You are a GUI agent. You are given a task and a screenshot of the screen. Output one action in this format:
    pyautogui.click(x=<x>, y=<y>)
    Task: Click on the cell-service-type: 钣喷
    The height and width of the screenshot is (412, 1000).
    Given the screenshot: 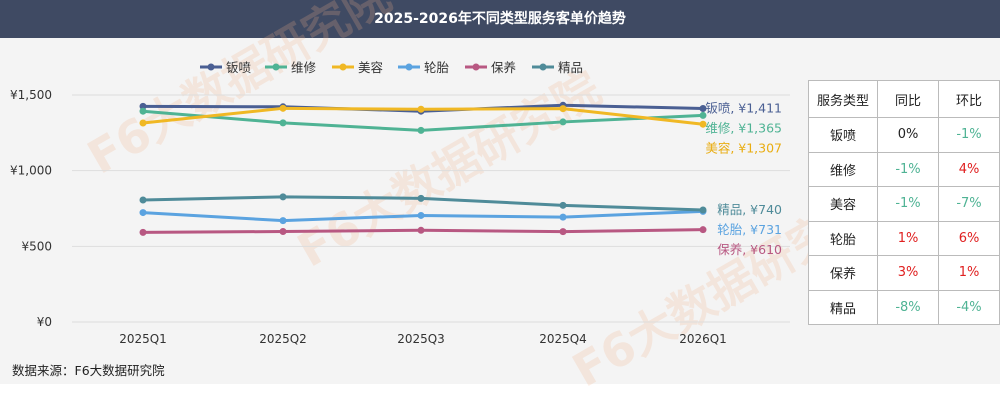 What is the action you would take?
    pyautogui.click(x=843, y=135)
    